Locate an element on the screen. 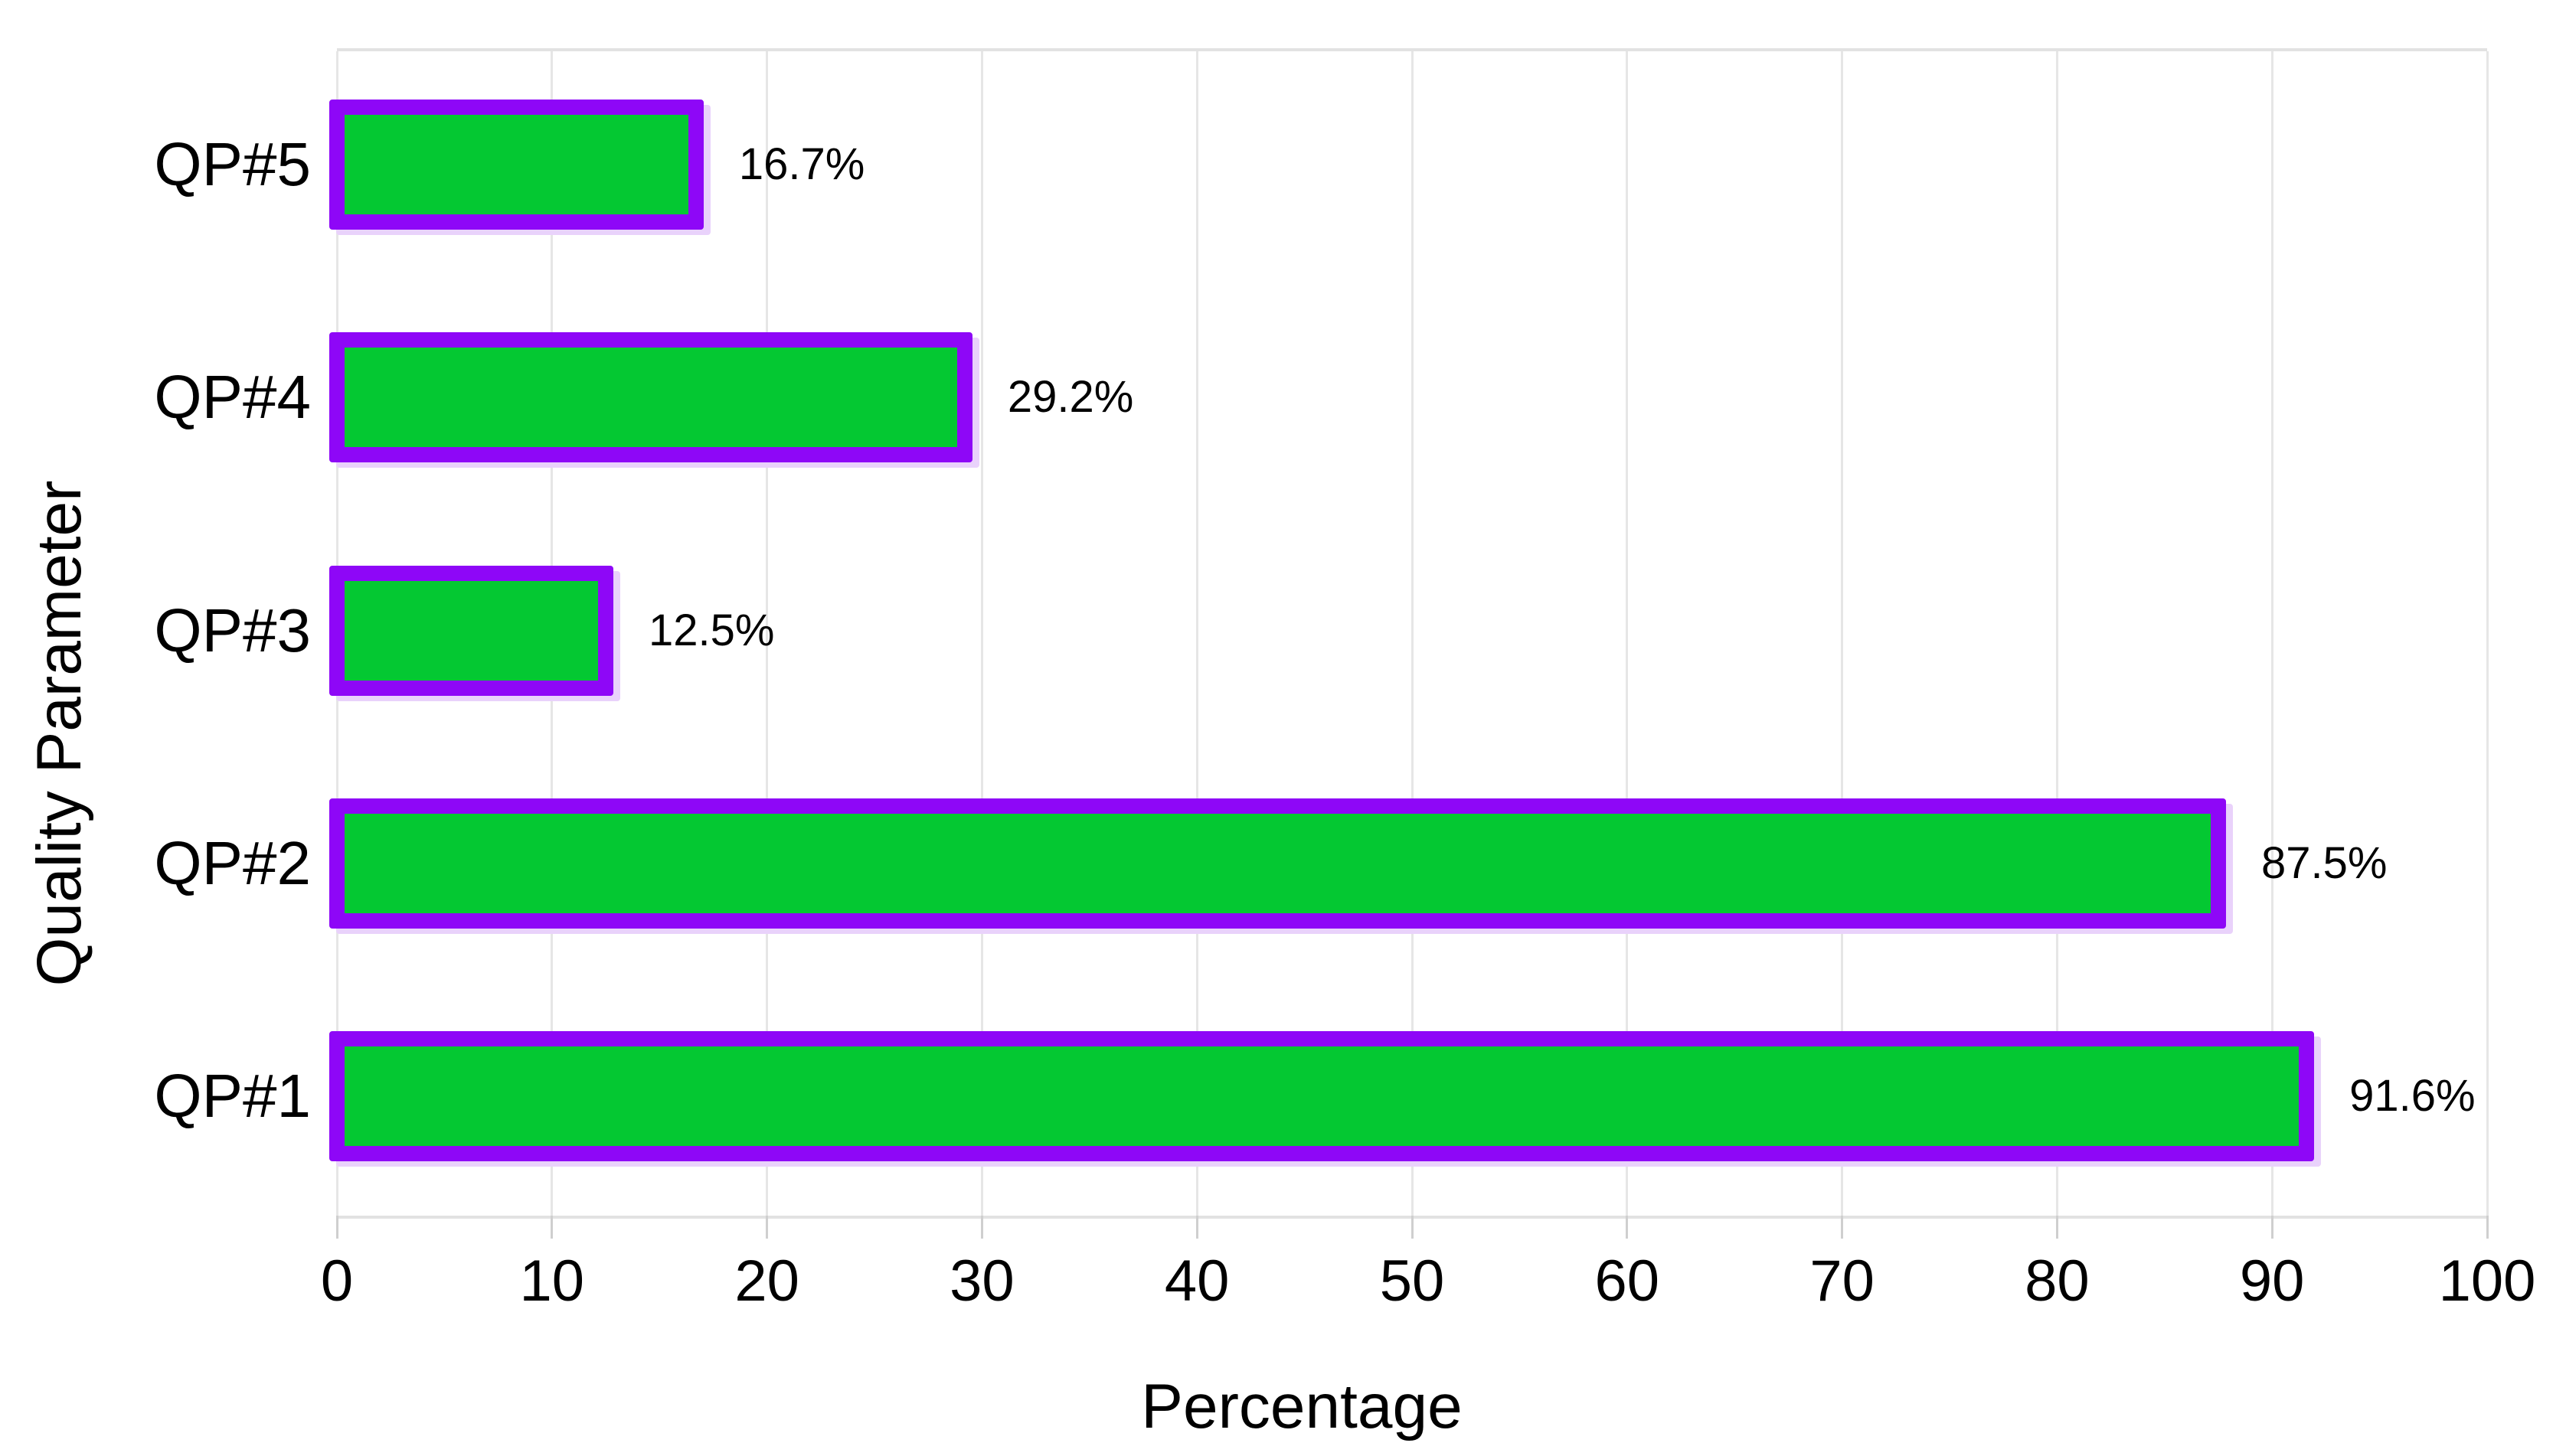 This screenshot has height=1456, width=2566. x-axis-tick-label: 10 is located at coordinates (552, 1281).